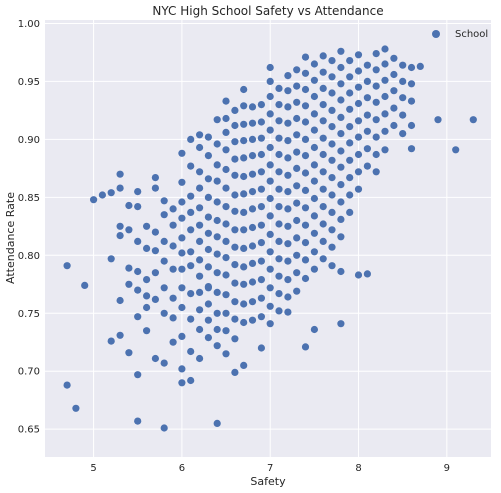 This screenshot has height=493, width=501. I want to click on y-tick-label: 0.75, so click(29, 314).